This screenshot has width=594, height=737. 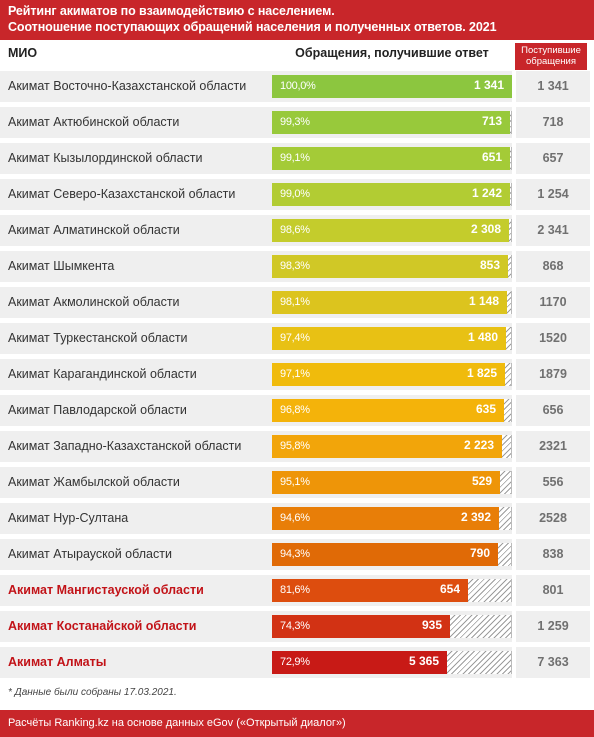 I want to click on table-row: Акимат Костанайской области 74,3% 935 1 259, so click(x=297, y=626).